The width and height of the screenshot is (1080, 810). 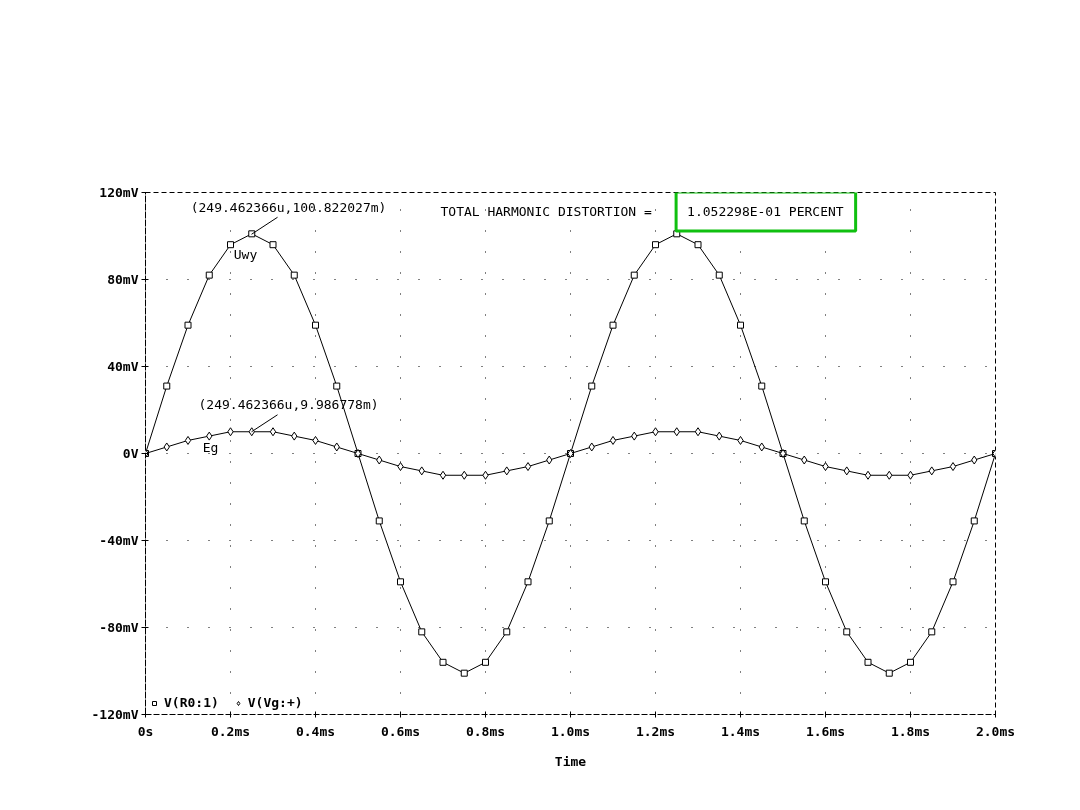 What do you see at coordinates (145, 731) in the screenshot?
I see `x-tick-label: 0s` at bounding box center [145, 731].